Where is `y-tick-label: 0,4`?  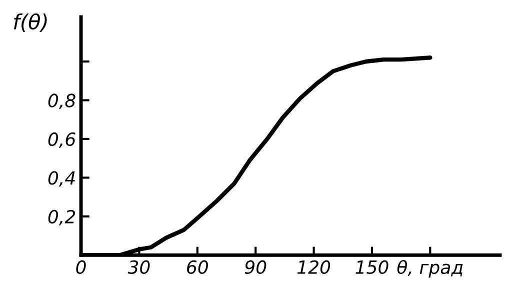 y-tick-label: 0,4 is located at coordinates (61, 179).